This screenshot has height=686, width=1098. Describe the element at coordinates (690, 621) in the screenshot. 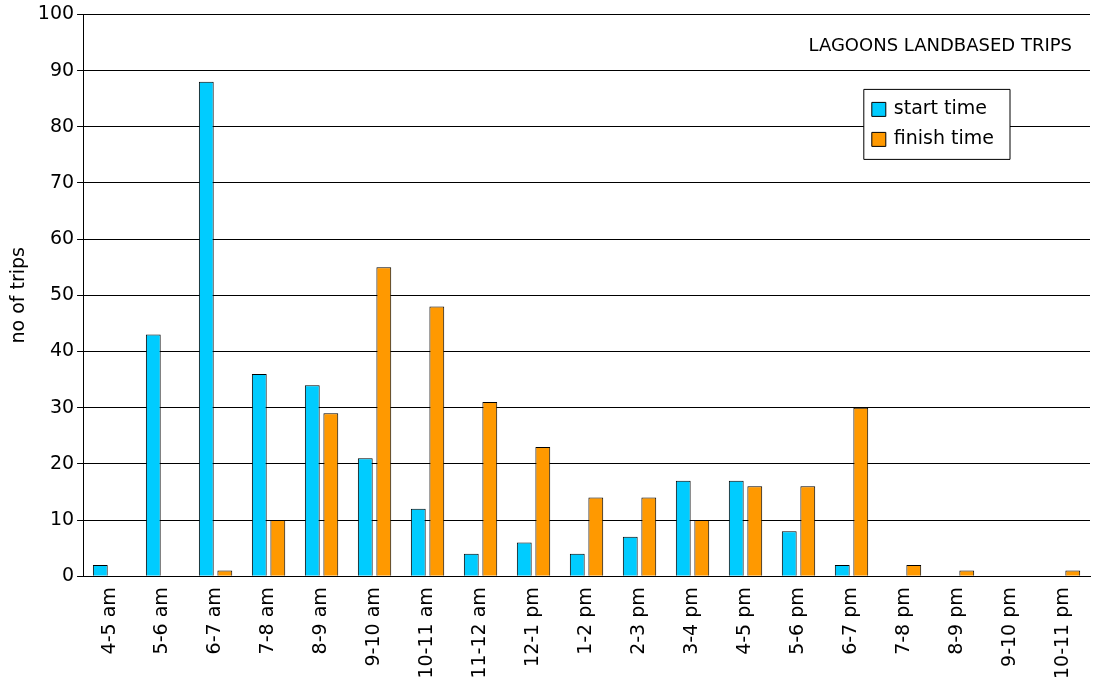

I see `x-tick-label: 3-4 pm` at that location.